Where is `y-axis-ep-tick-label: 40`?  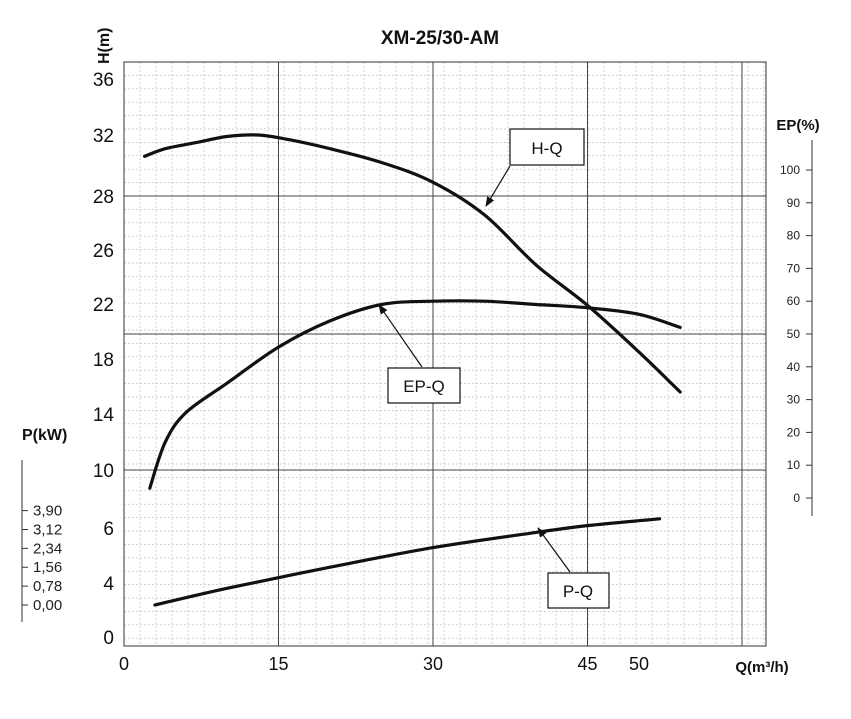
y-axis-ep-tick-label: 40 is located at coordinates (794, 367).